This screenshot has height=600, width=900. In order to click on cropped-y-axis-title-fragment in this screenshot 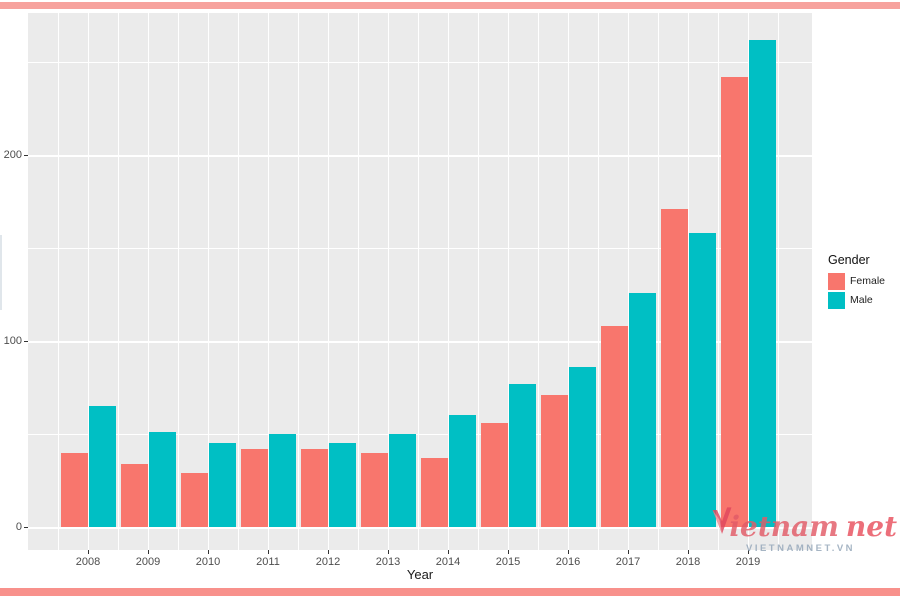, I will do `click(1, 272)`.